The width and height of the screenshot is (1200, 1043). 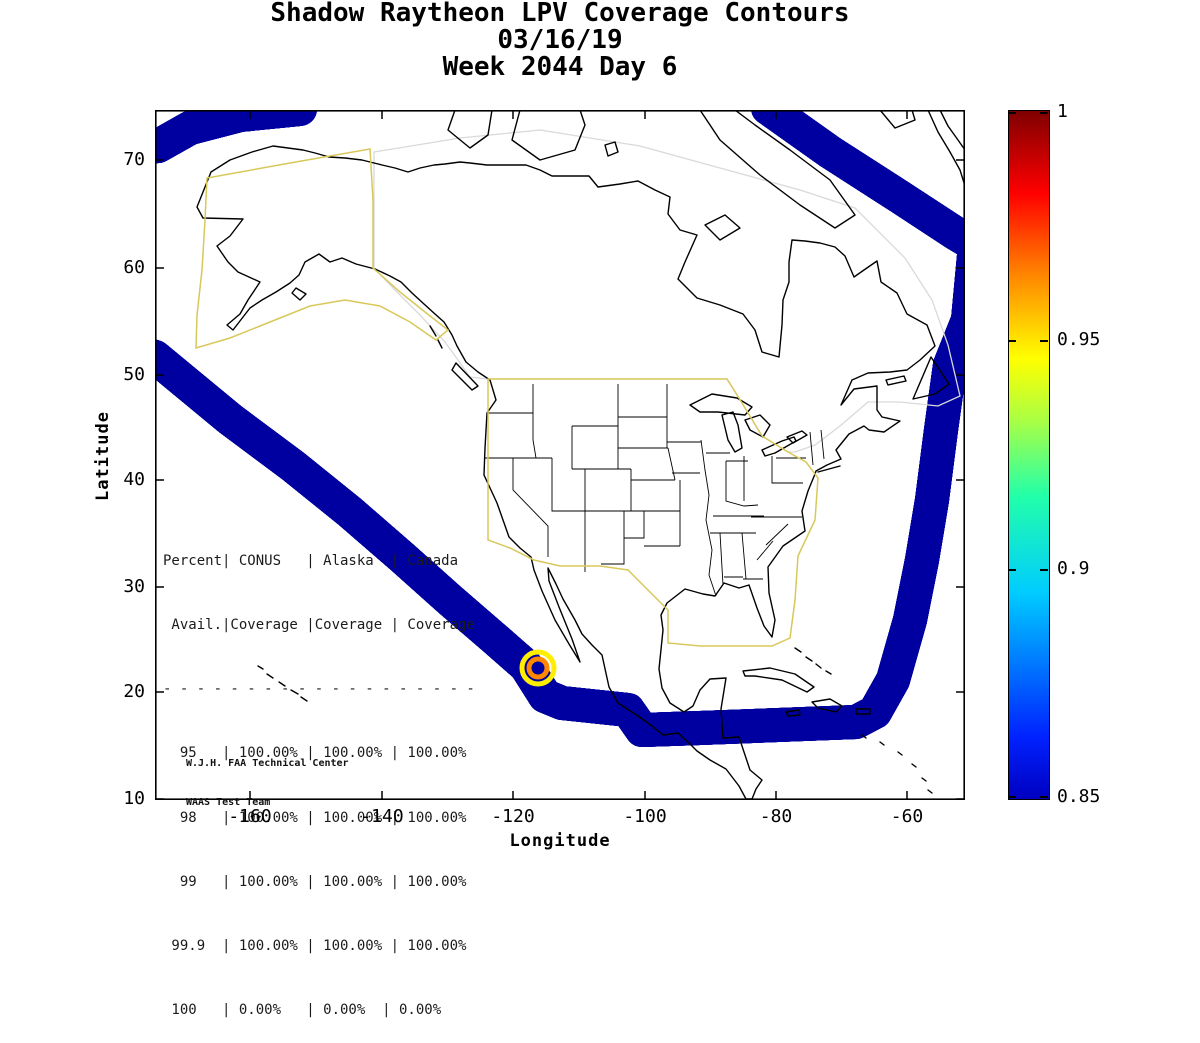 I want to click on banks-island, so click(x=470, y=129).